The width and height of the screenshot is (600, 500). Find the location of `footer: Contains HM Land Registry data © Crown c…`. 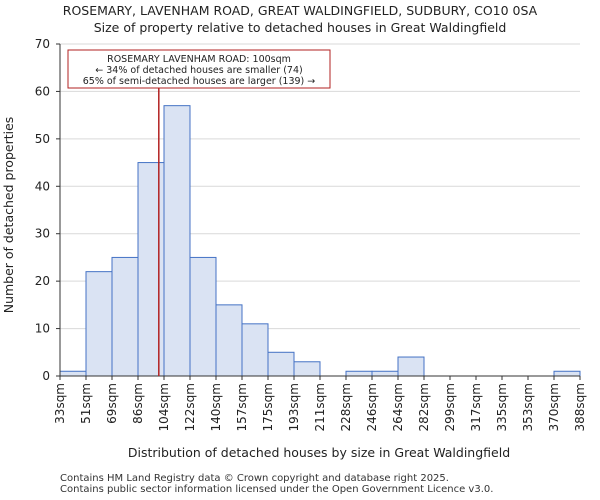

footer: Contains HM Land Registry data © Crown c… is located at coordinates (276, 484).